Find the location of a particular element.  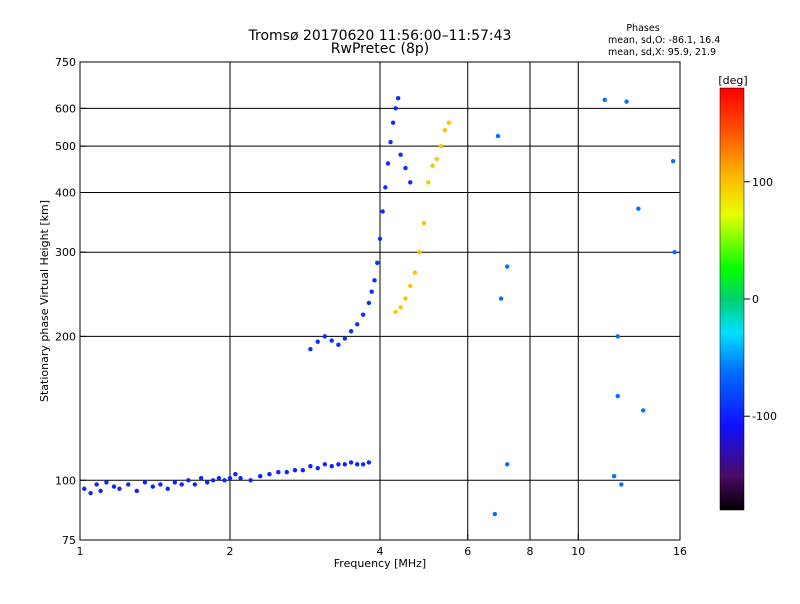

x-tick-label: 16 is located at coordinates (680, 551).